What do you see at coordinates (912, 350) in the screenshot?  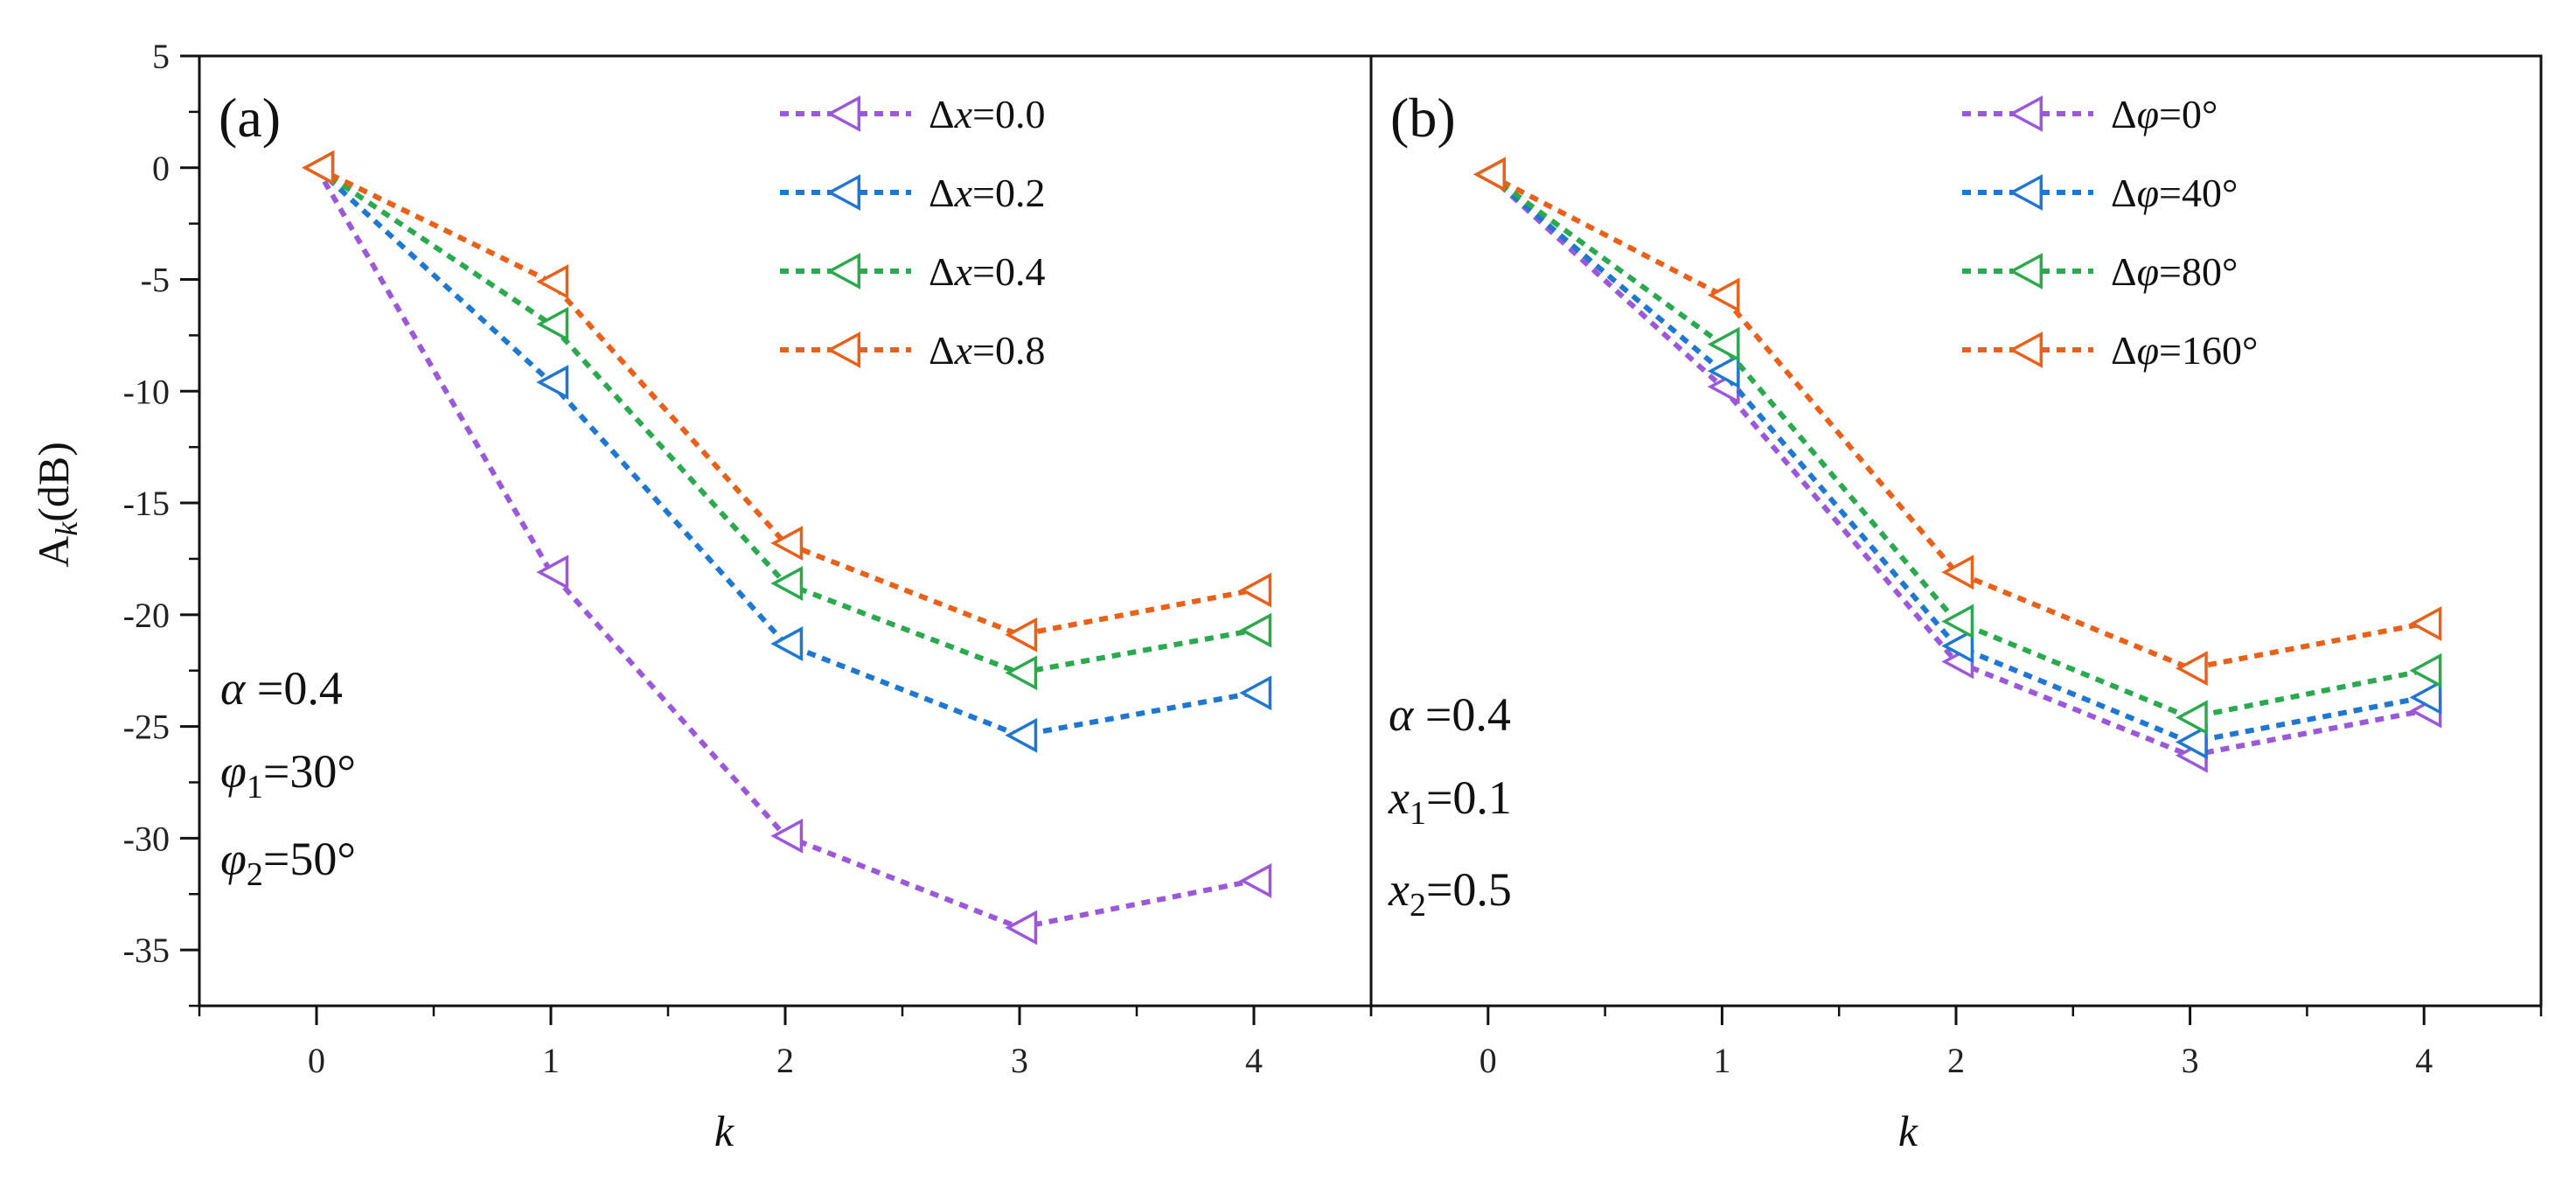 I see `legend-entry: Δx=0.8` at bounding box center [912, 350].